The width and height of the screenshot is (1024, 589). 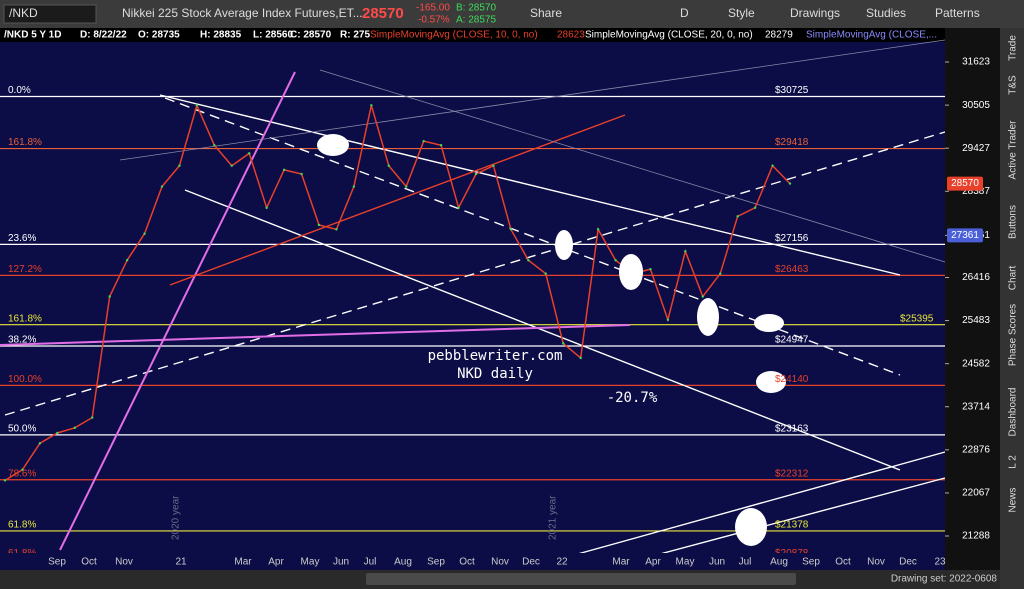 I want to click on info-bar, so click(x=472, y=35).